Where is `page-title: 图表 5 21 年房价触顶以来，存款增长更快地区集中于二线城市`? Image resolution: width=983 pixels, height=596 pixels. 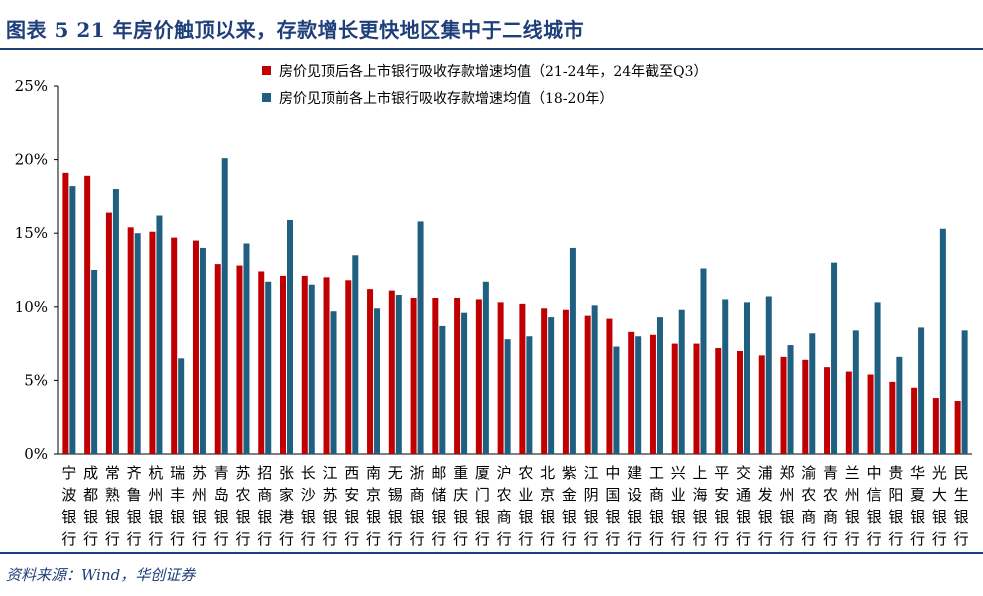 page-title: 图表 5 21 年房价触顶以来，存款增长更快地区集中于二线城市 is located at coordinates (295, 30).